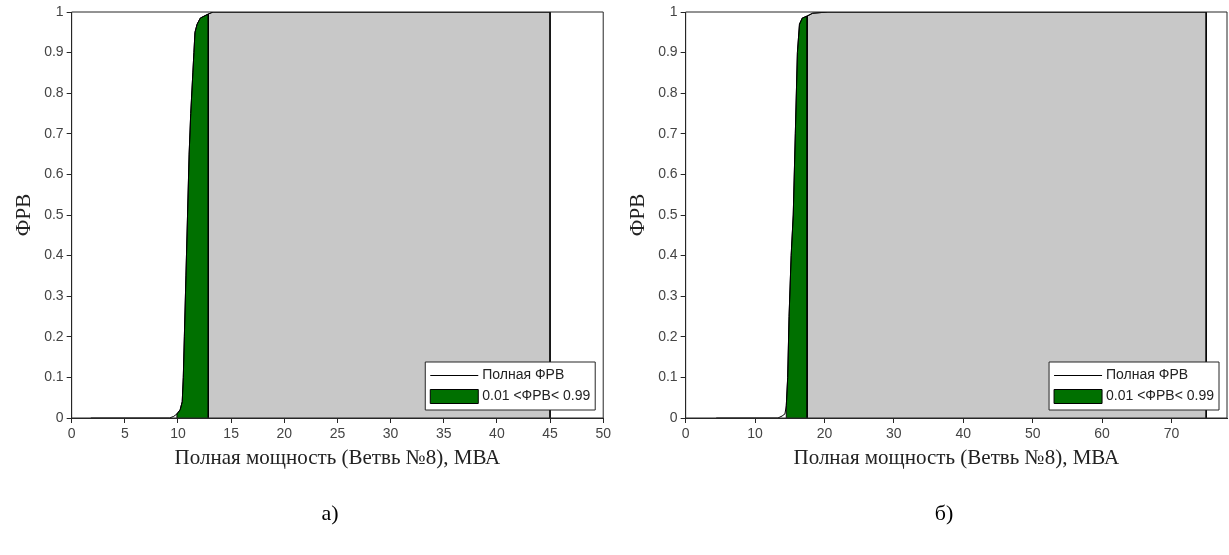  What do you see at coordinates (337, 433) in the screenshot?
I see `x-tick-label: 25` at bounding box center [337, 433].